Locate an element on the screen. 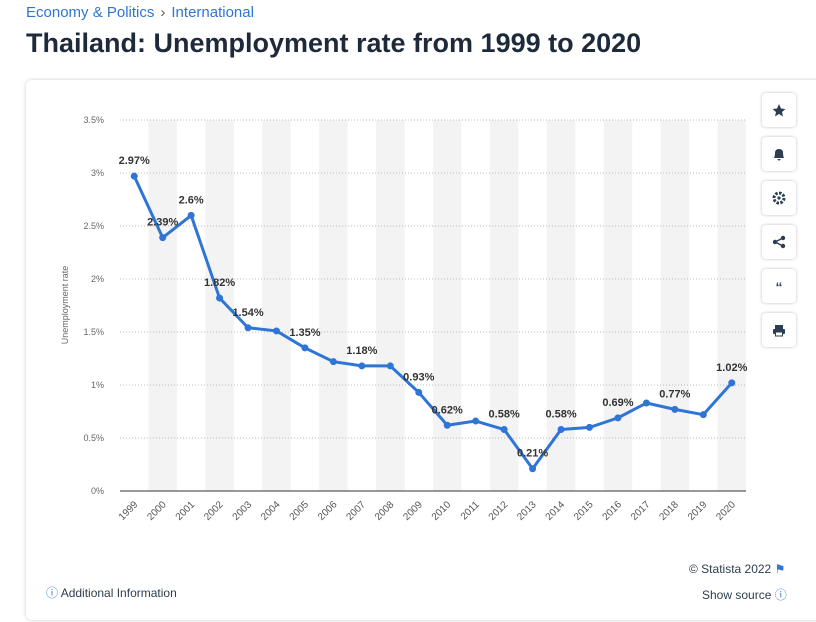  x-tick-label: 2007 is located at coordinates (356, 511).